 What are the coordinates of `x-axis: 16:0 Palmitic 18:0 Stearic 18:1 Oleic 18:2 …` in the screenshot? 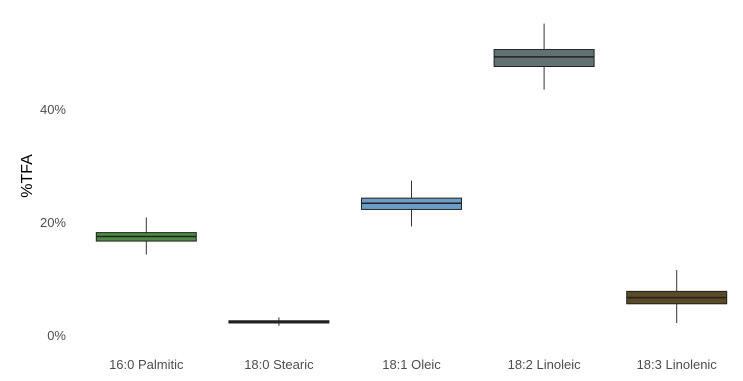 It's located at (413, 364).